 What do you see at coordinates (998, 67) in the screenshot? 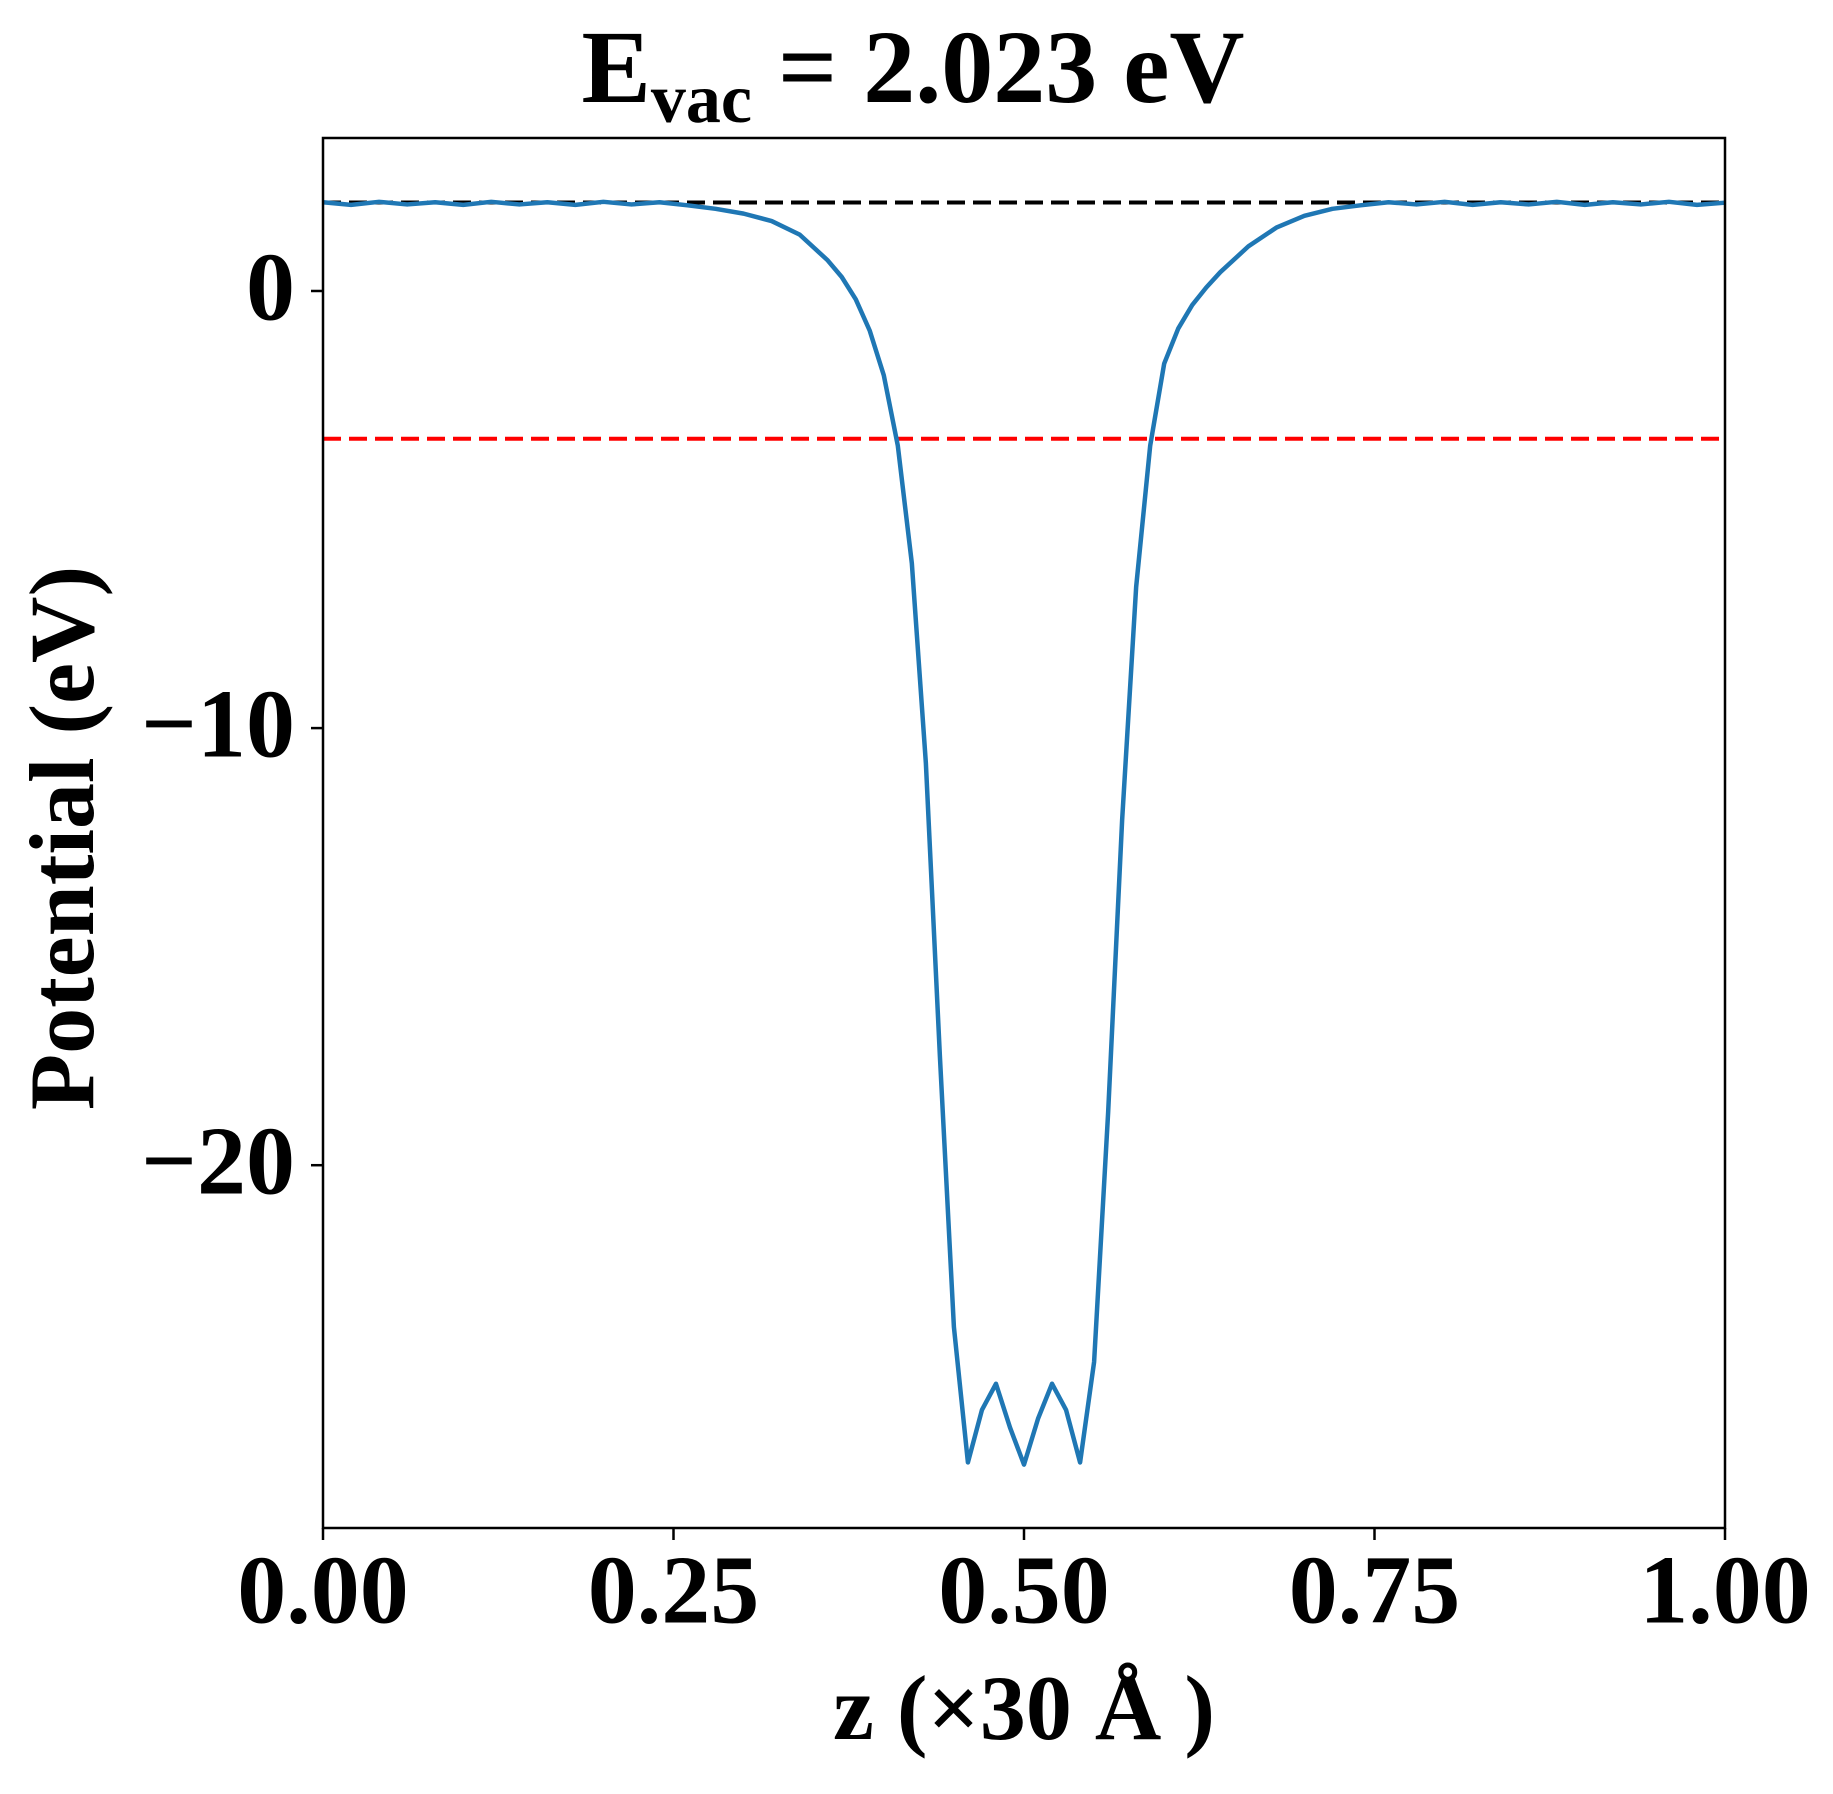
I see `title-rest: = 2.023 eV` at bounding box center [998, 67].